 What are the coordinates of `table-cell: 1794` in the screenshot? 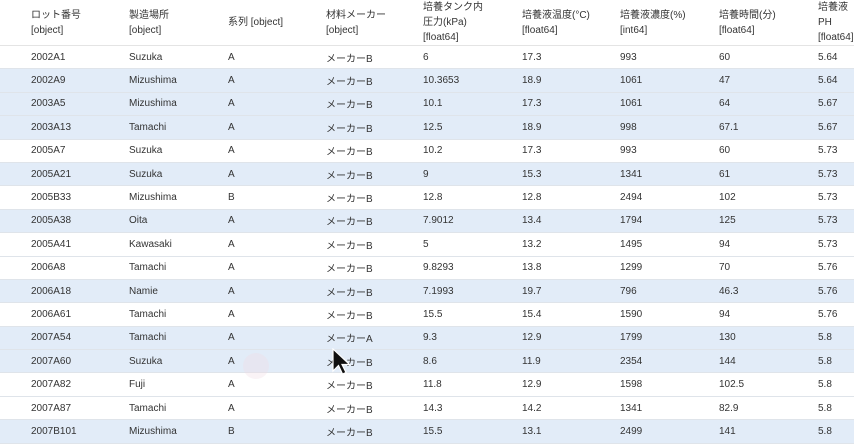 It's located at (669, 221).